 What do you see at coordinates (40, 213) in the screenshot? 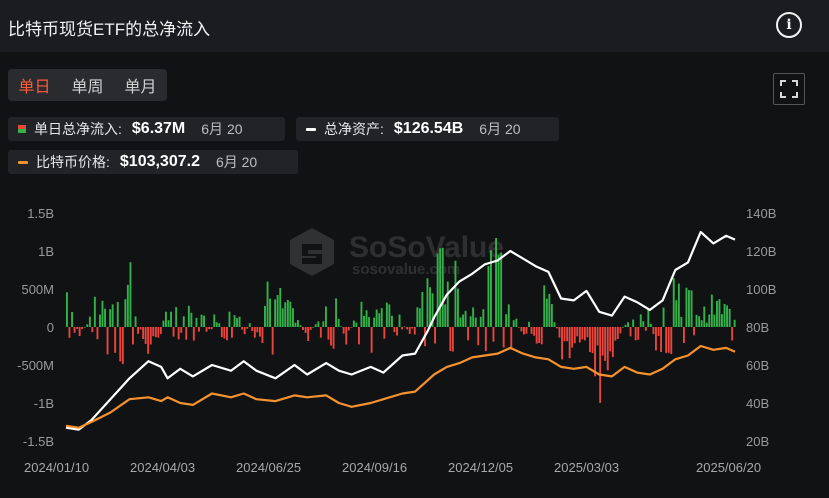
I see `left-tick-label: 1.5B` at bounding box center [40, 213].